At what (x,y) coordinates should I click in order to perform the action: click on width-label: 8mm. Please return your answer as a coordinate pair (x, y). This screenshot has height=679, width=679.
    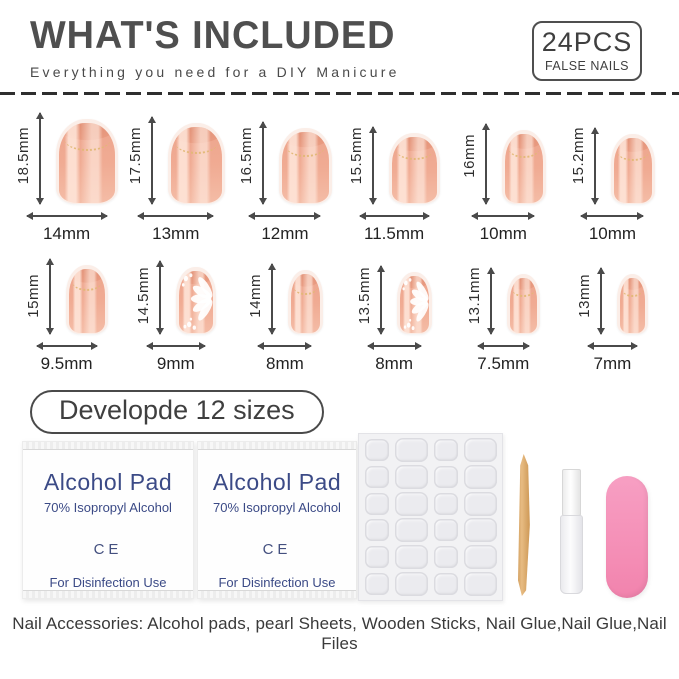
    Looking at the image, I should click on (285, 363).